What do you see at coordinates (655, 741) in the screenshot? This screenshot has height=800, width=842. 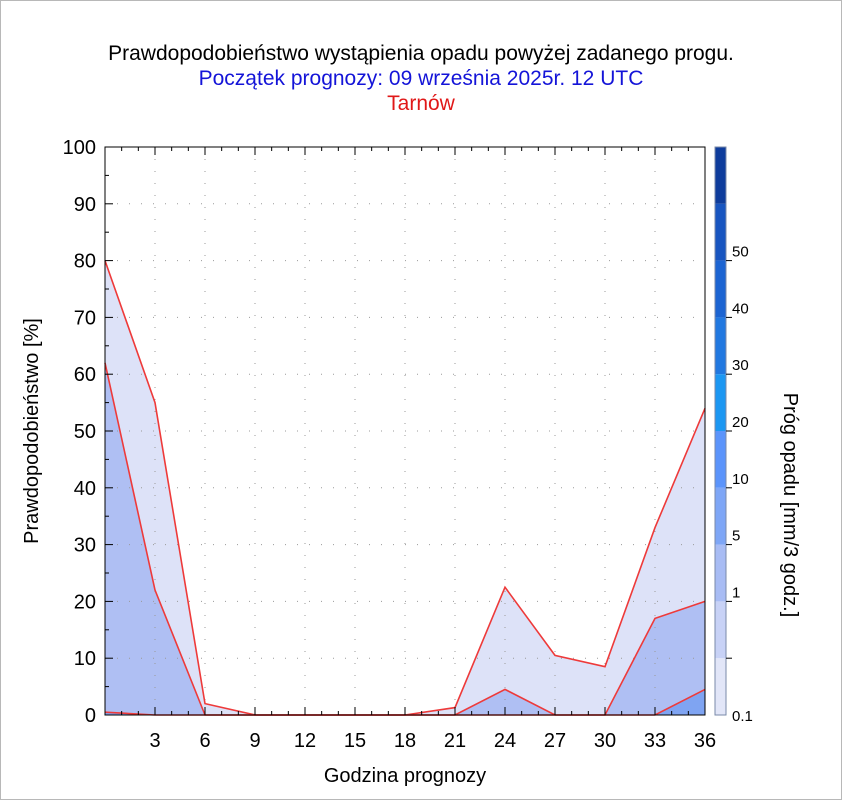 I see `x-tick-label: 33` at bounding box center [655, 741].